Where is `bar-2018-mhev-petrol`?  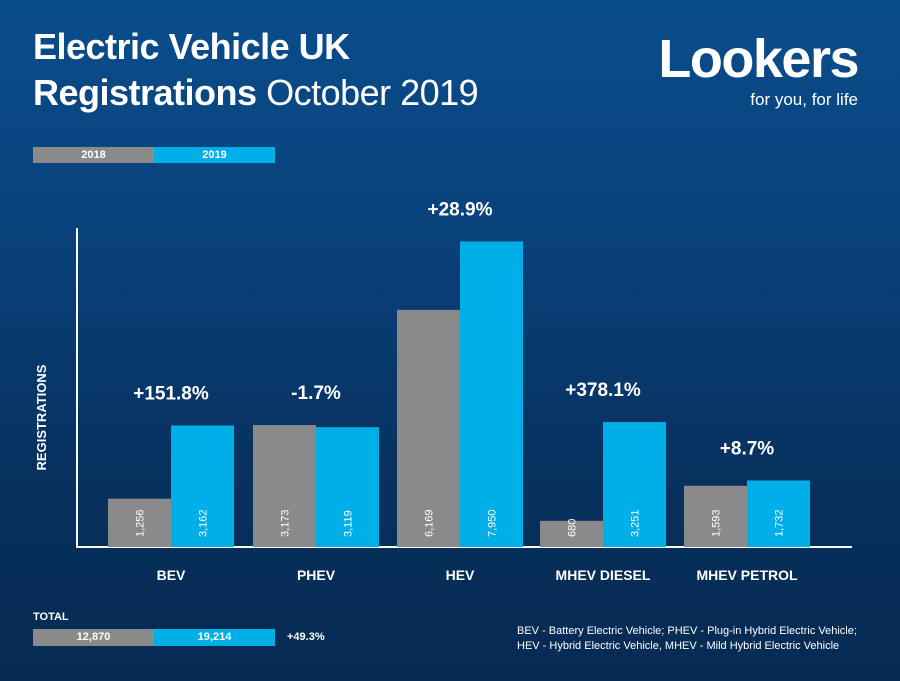 bar-2018-mhev-petrol is located at coordinates (715, 516).